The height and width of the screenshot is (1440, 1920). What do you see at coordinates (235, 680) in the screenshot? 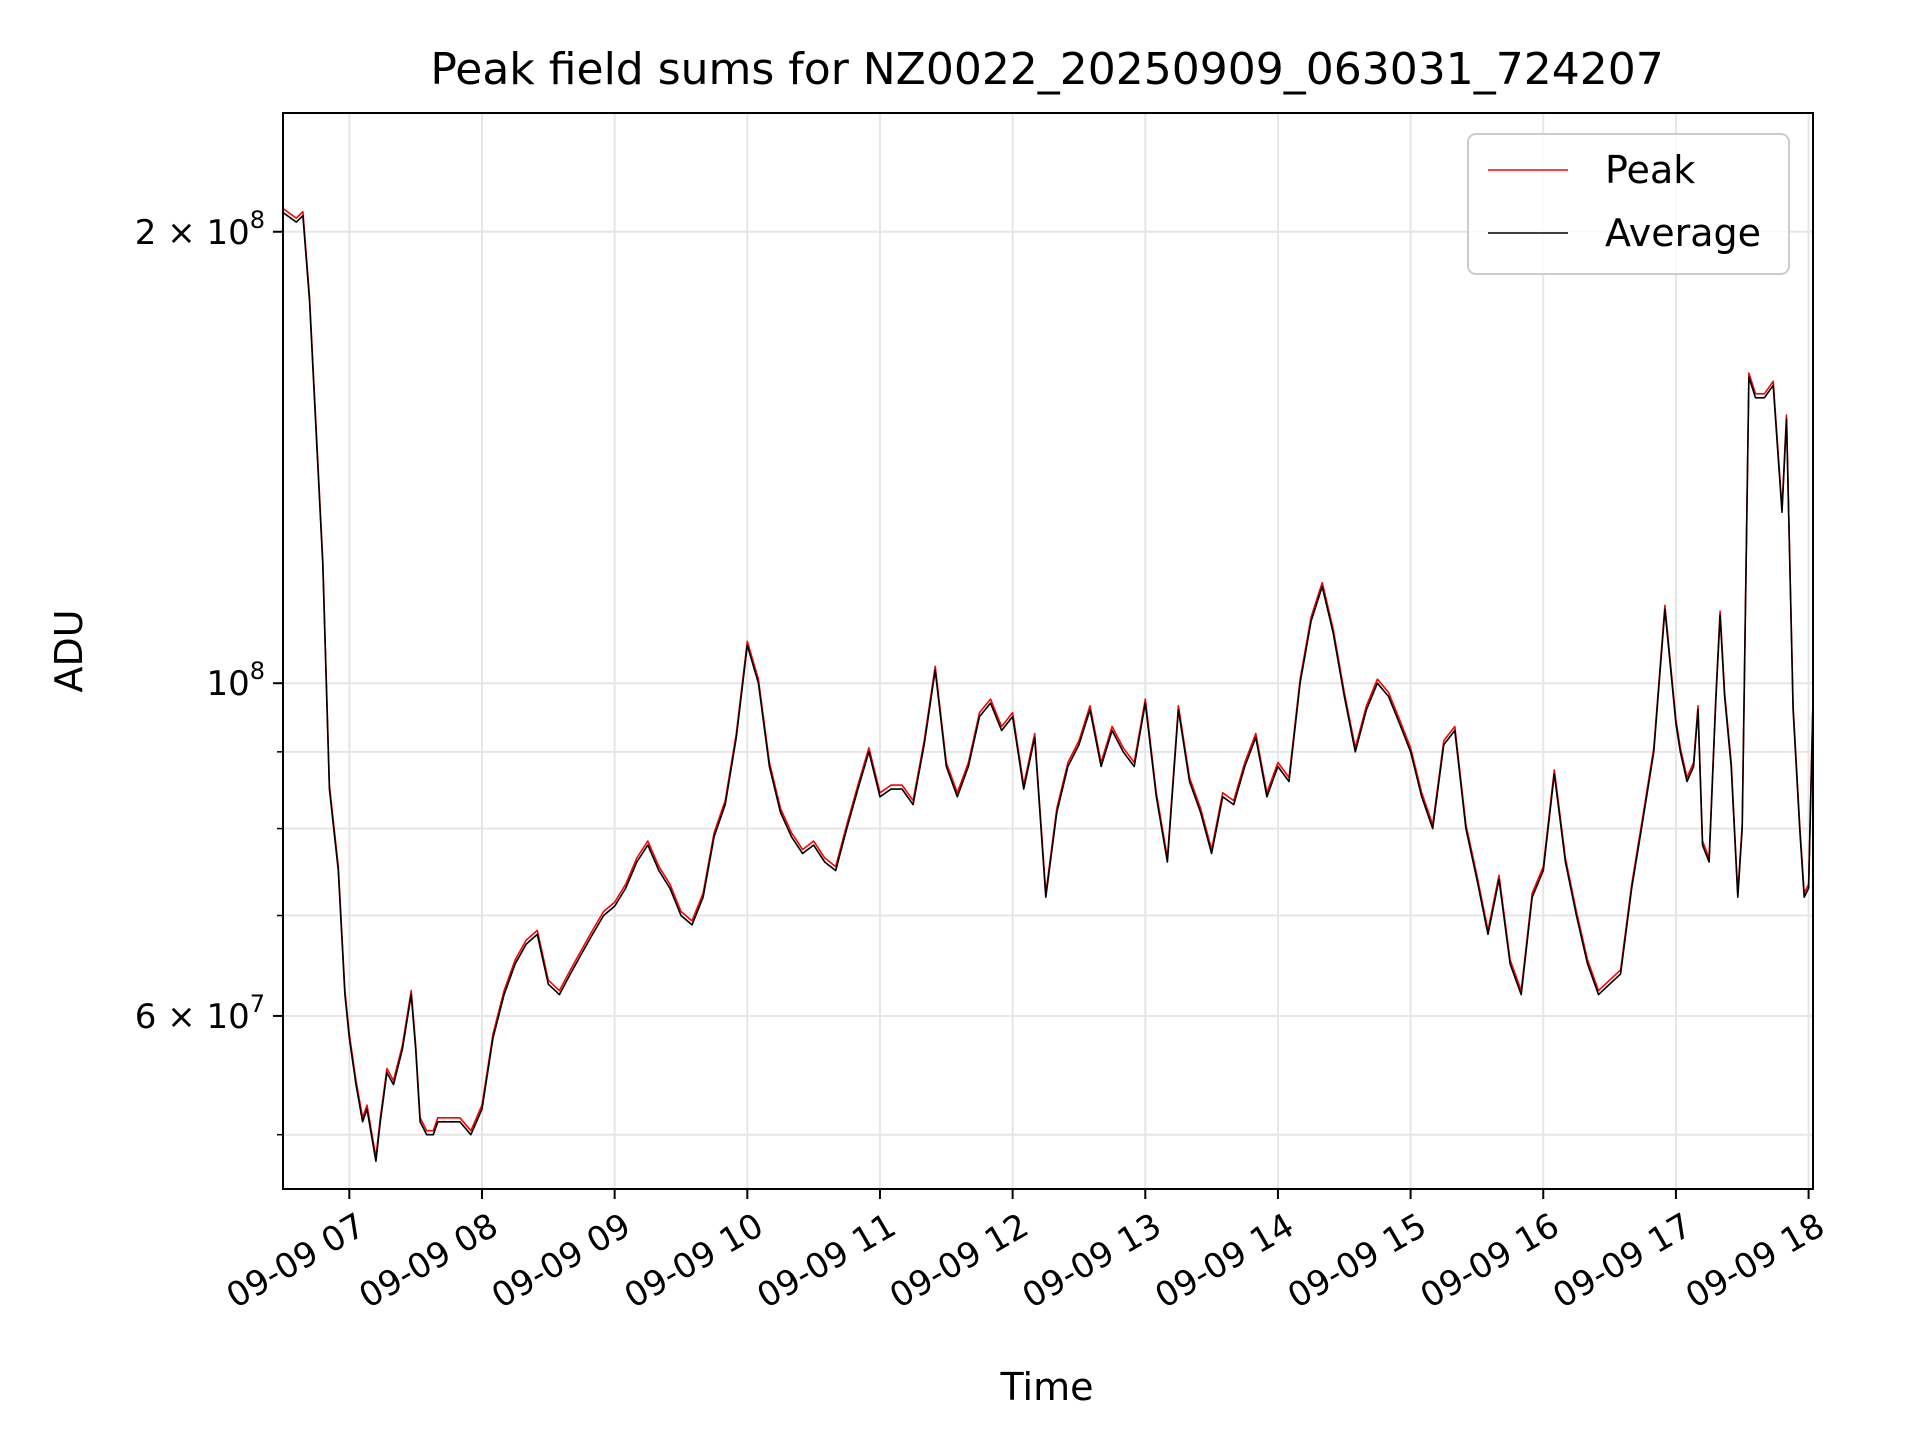
I see `y-tick-label: 108` at bounding box center [235, 680].